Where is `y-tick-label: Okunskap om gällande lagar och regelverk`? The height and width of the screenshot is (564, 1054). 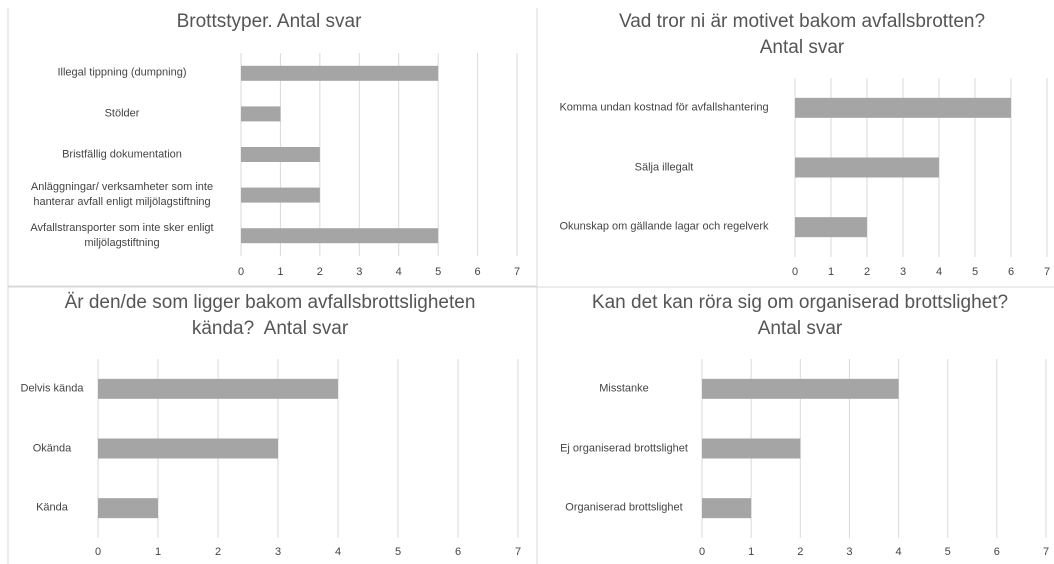 y-tick-label: Okunskap om gällande lagar och regelverk is located at coordinates (664, 226).